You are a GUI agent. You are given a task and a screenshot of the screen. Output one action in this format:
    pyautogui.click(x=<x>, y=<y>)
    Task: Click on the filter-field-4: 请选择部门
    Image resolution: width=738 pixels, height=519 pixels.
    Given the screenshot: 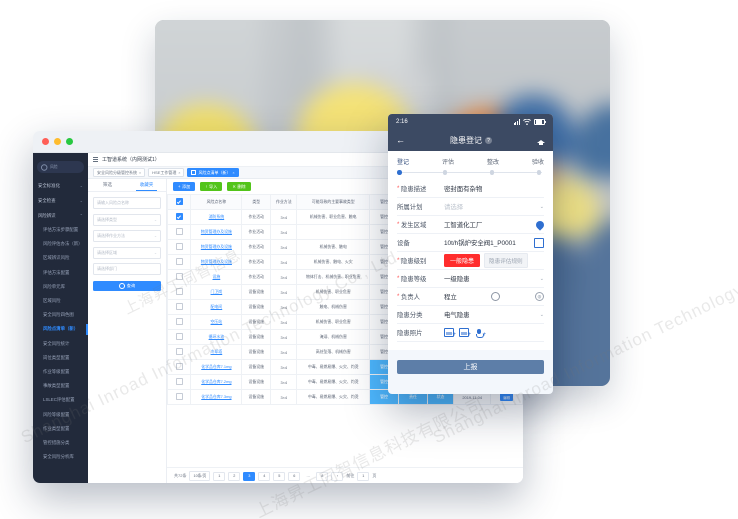 What is the action you would take?
    pyautogui.click(x=127, y=269)
    